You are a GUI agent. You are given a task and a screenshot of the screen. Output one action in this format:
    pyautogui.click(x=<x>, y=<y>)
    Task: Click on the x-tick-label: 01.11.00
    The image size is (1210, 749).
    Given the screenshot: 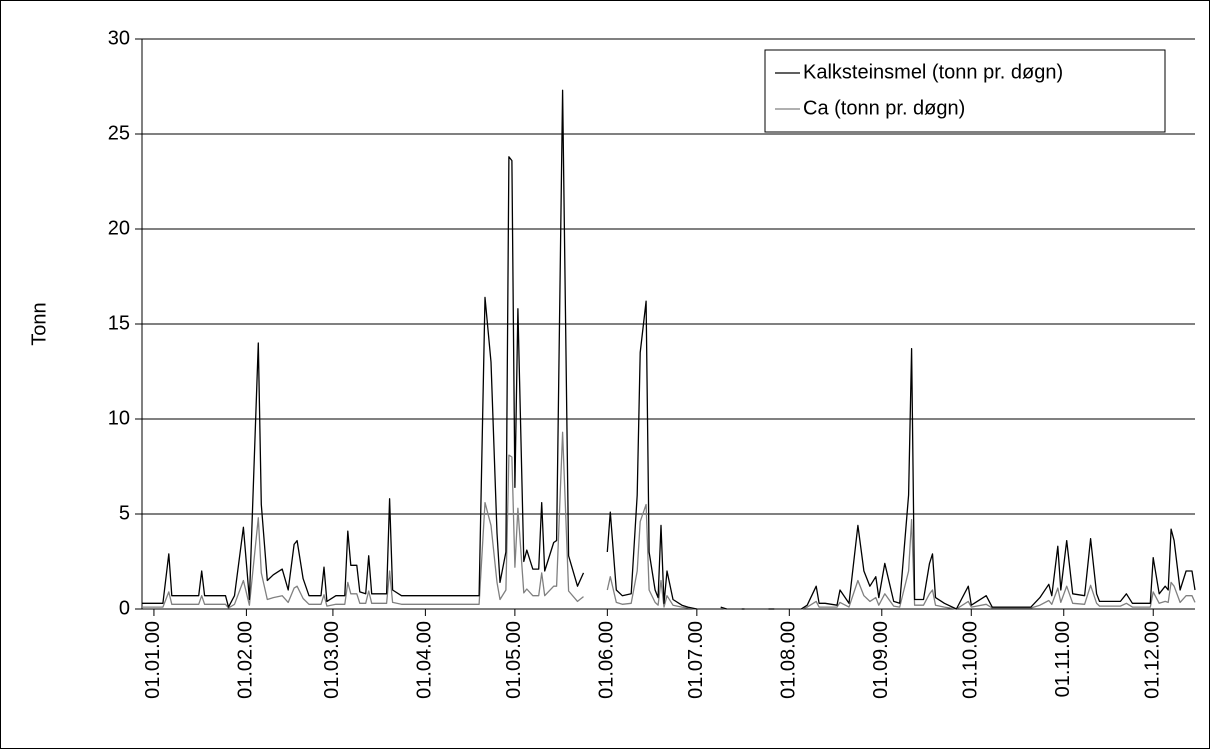 What is the action you would take?
    pyautogui.click(x=1063, y=659)
    